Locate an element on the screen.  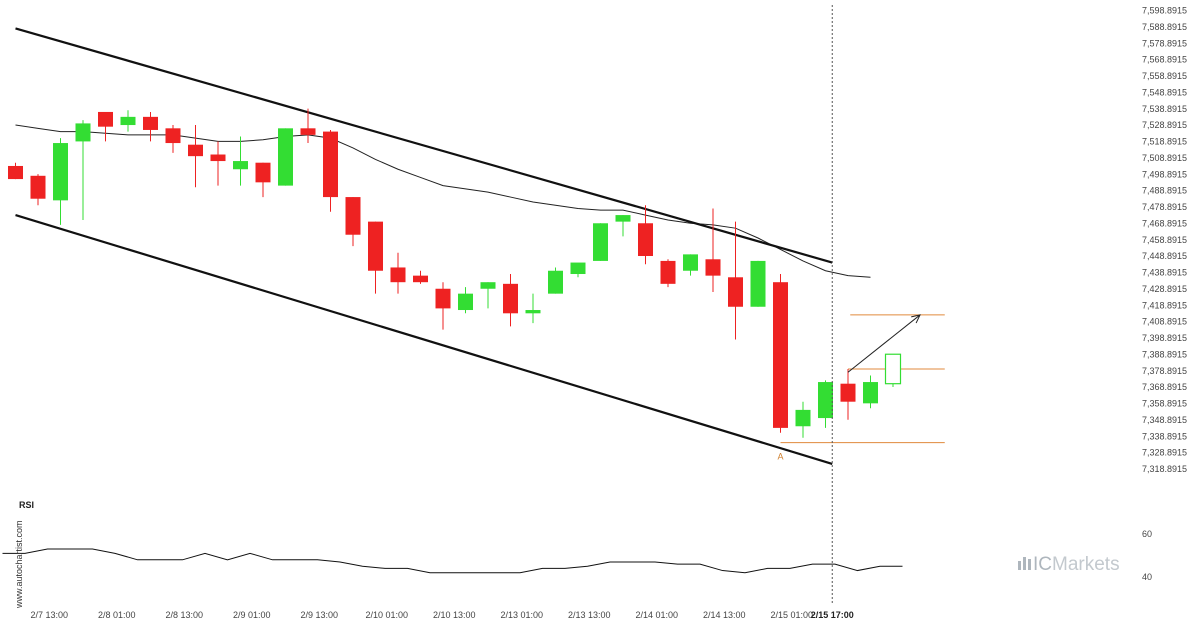
y-tick-label: 7,488.8915 is located at coordinates (1164, 191).